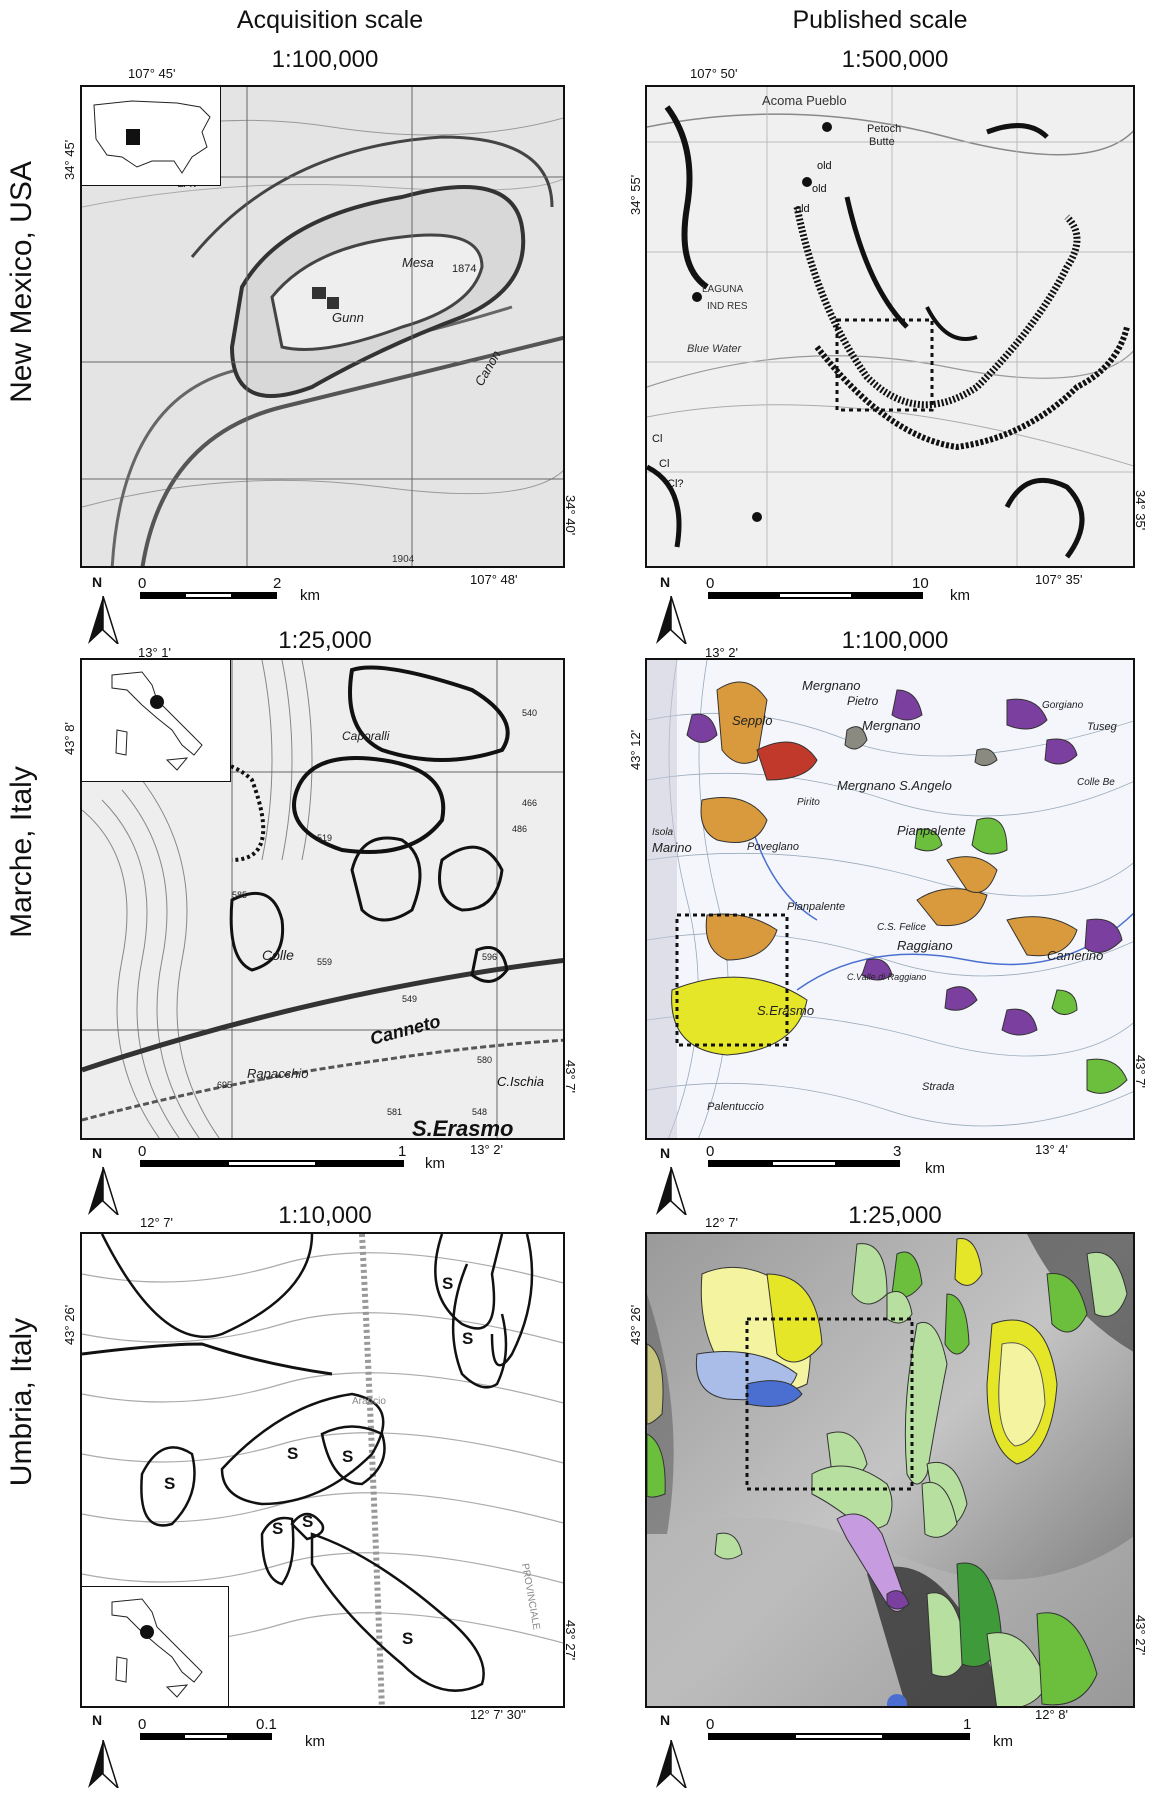  I want to click on locator-inset-usa, so click(151, 136).